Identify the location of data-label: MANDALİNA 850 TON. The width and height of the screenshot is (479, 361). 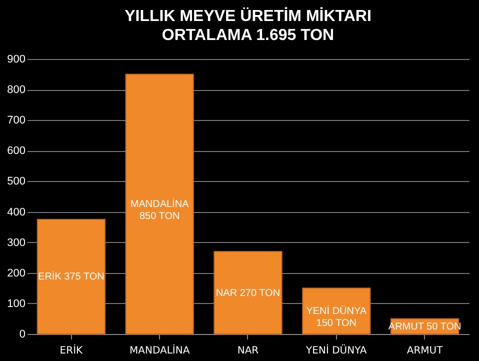
(160, 210).